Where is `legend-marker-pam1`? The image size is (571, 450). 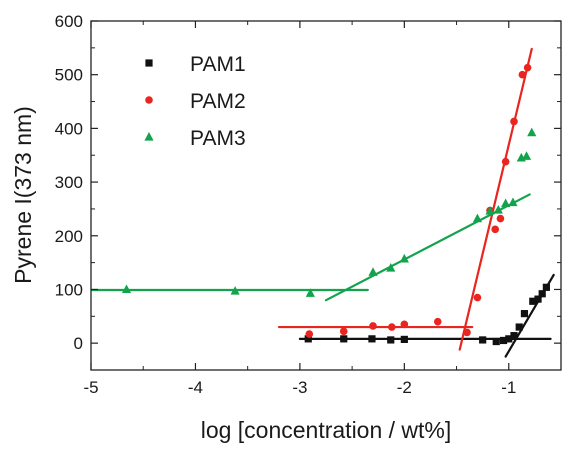 legend-marker-pam1 is located at coordinates (149, 63).